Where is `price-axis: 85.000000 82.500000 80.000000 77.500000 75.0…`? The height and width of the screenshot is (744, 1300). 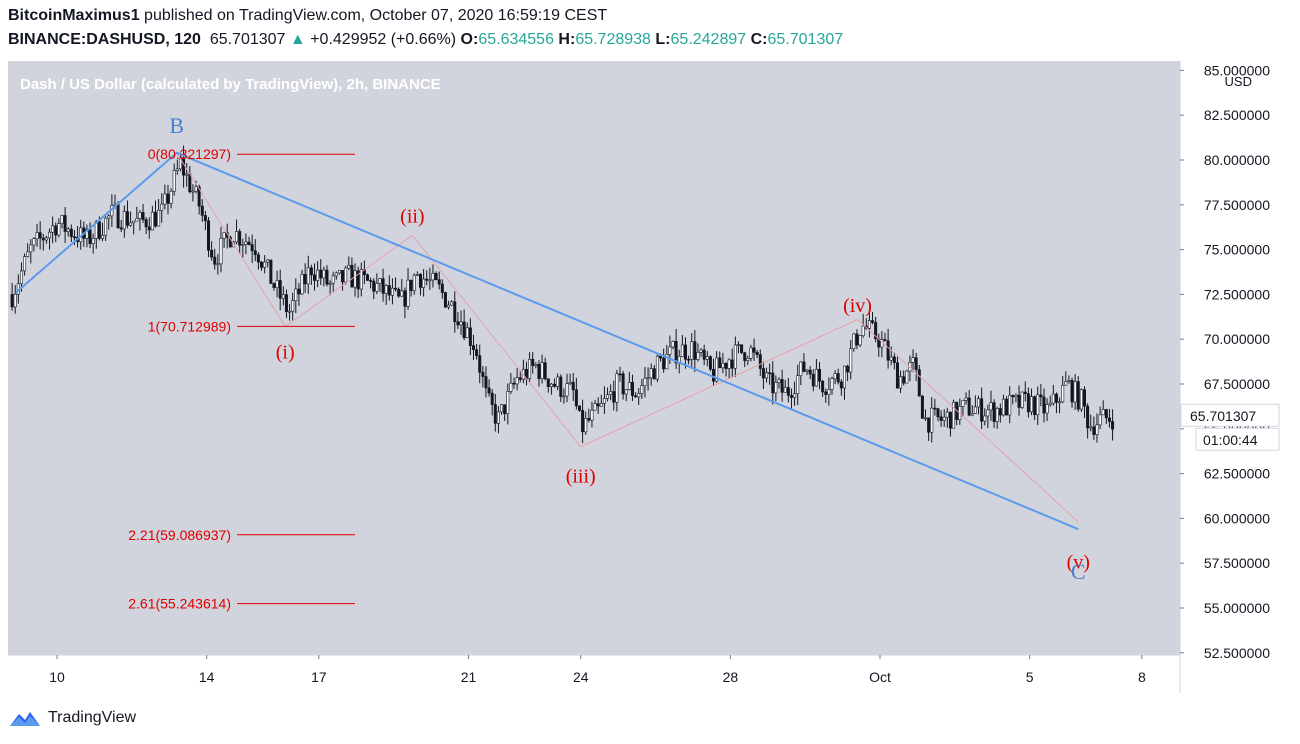
price-axis: 85.000000 82.500000 80.000000 77.500000 75.0… is located at coordinates (1225, 361).